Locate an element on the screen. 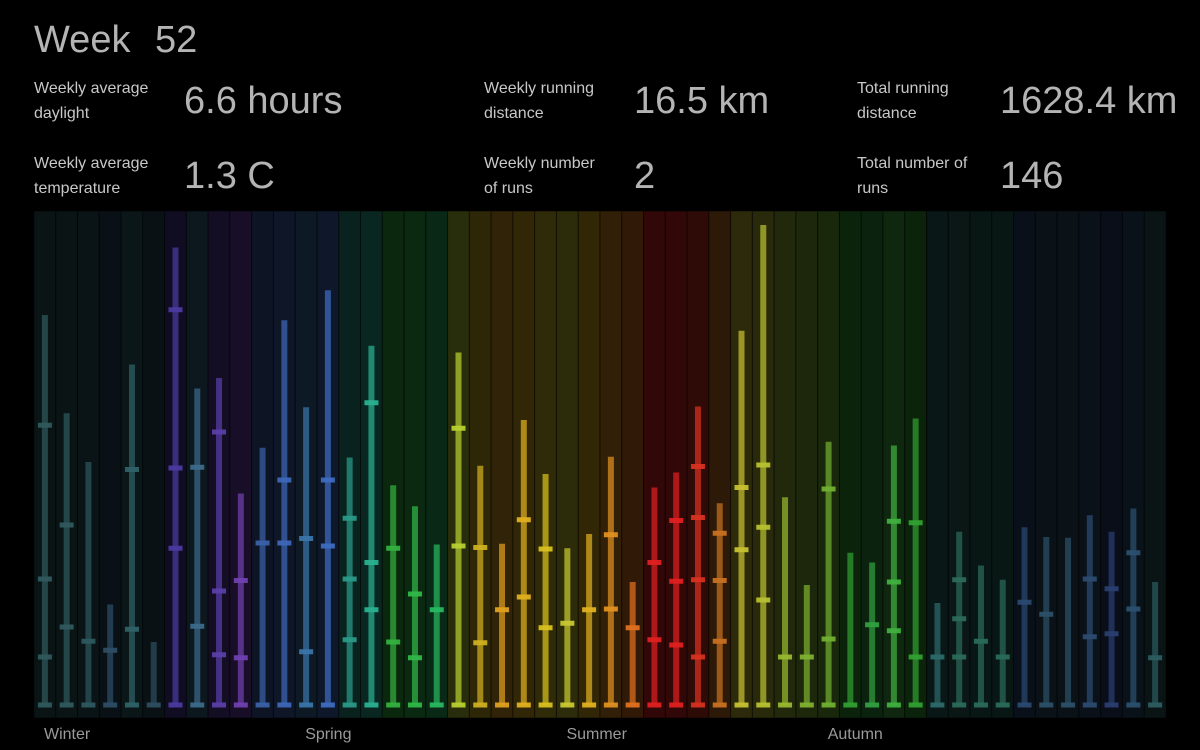 Image resolution: width=1200 pixels, height=750 pixels. stat-value: 16.5 km is located at coordinates (702, 101).